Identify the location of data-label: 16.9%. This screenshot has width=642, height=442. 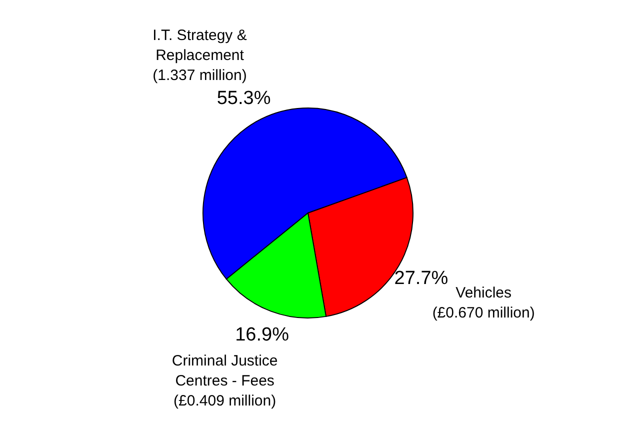
(262, 335).